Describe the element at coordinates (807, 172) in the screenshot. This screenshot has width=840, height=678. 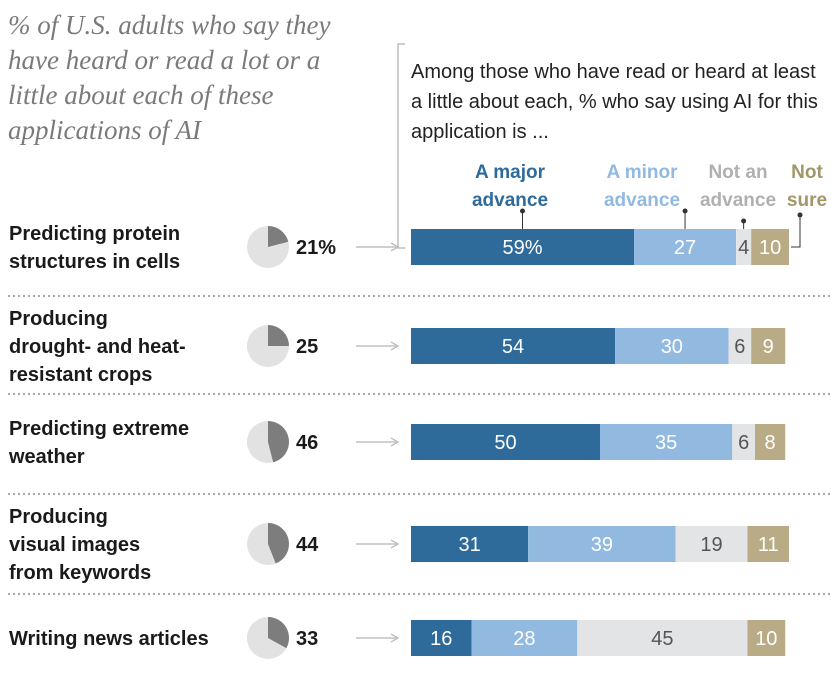
I see `legend-label-4-line-1: Not` at that location.